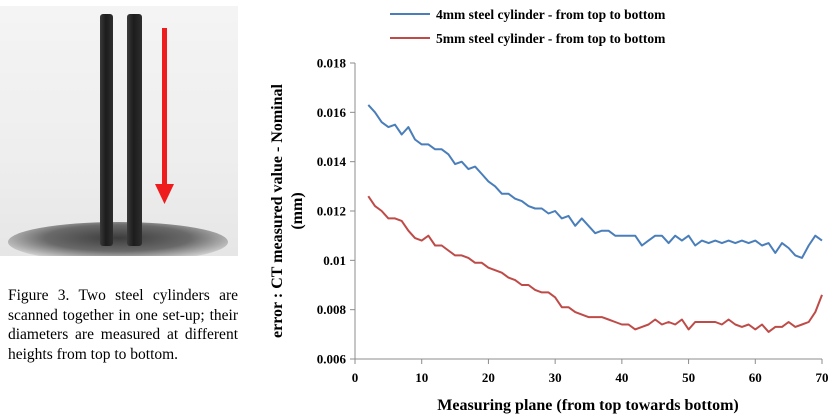 This screenshot has height=417, width=834. I want to click on y-axis-title-line1: error : CT measured value - Nominal, so click(277, 210).